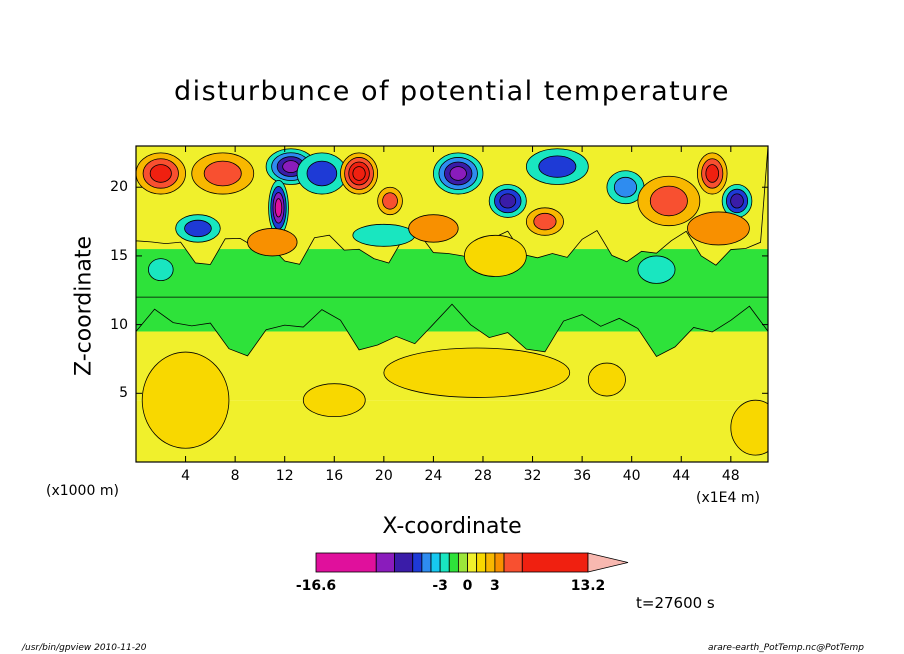 This screenshot has height=654, width=904. What do you see at coordinates (119, 187) in the screenshot?
I see `y-tick-label: 20` at bounding box center [119, 187].